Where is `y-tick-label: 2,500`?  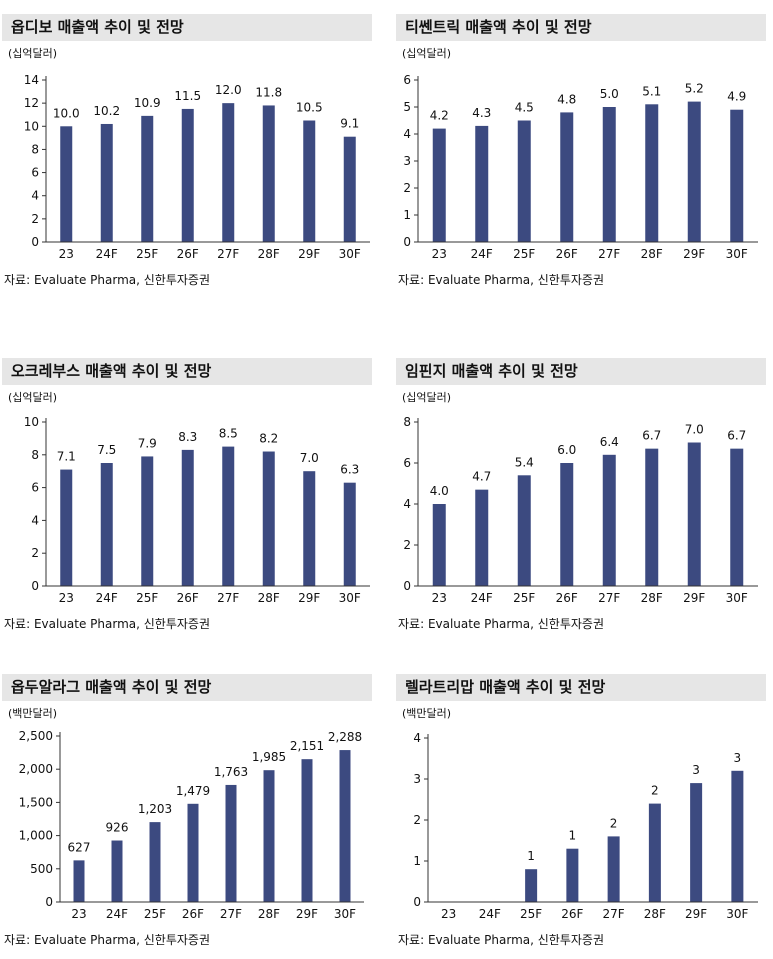 y-tick-label: 2,500 is located at coordinates (36, 736).